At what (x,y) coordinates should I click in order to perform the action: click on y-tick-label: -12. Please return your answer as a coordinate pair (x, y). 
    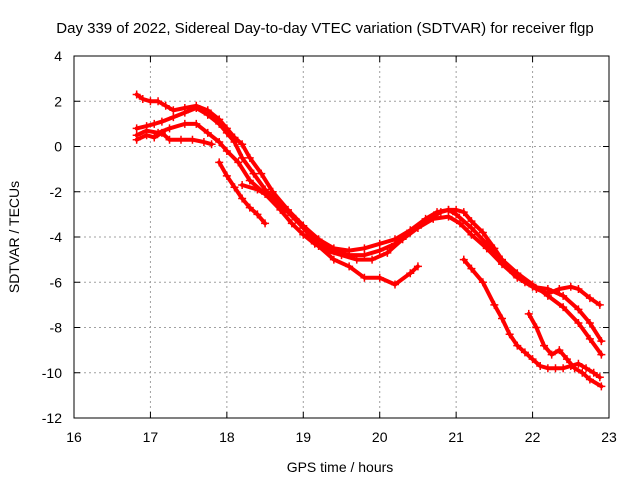
    Looking at the image, I should click on (52, 418).